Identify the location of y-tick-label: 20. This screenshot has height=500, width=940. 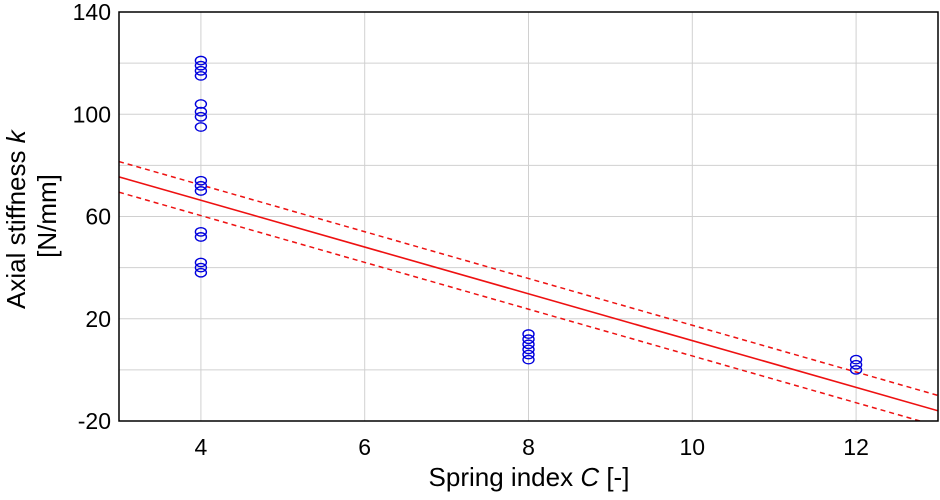
(98, 319).